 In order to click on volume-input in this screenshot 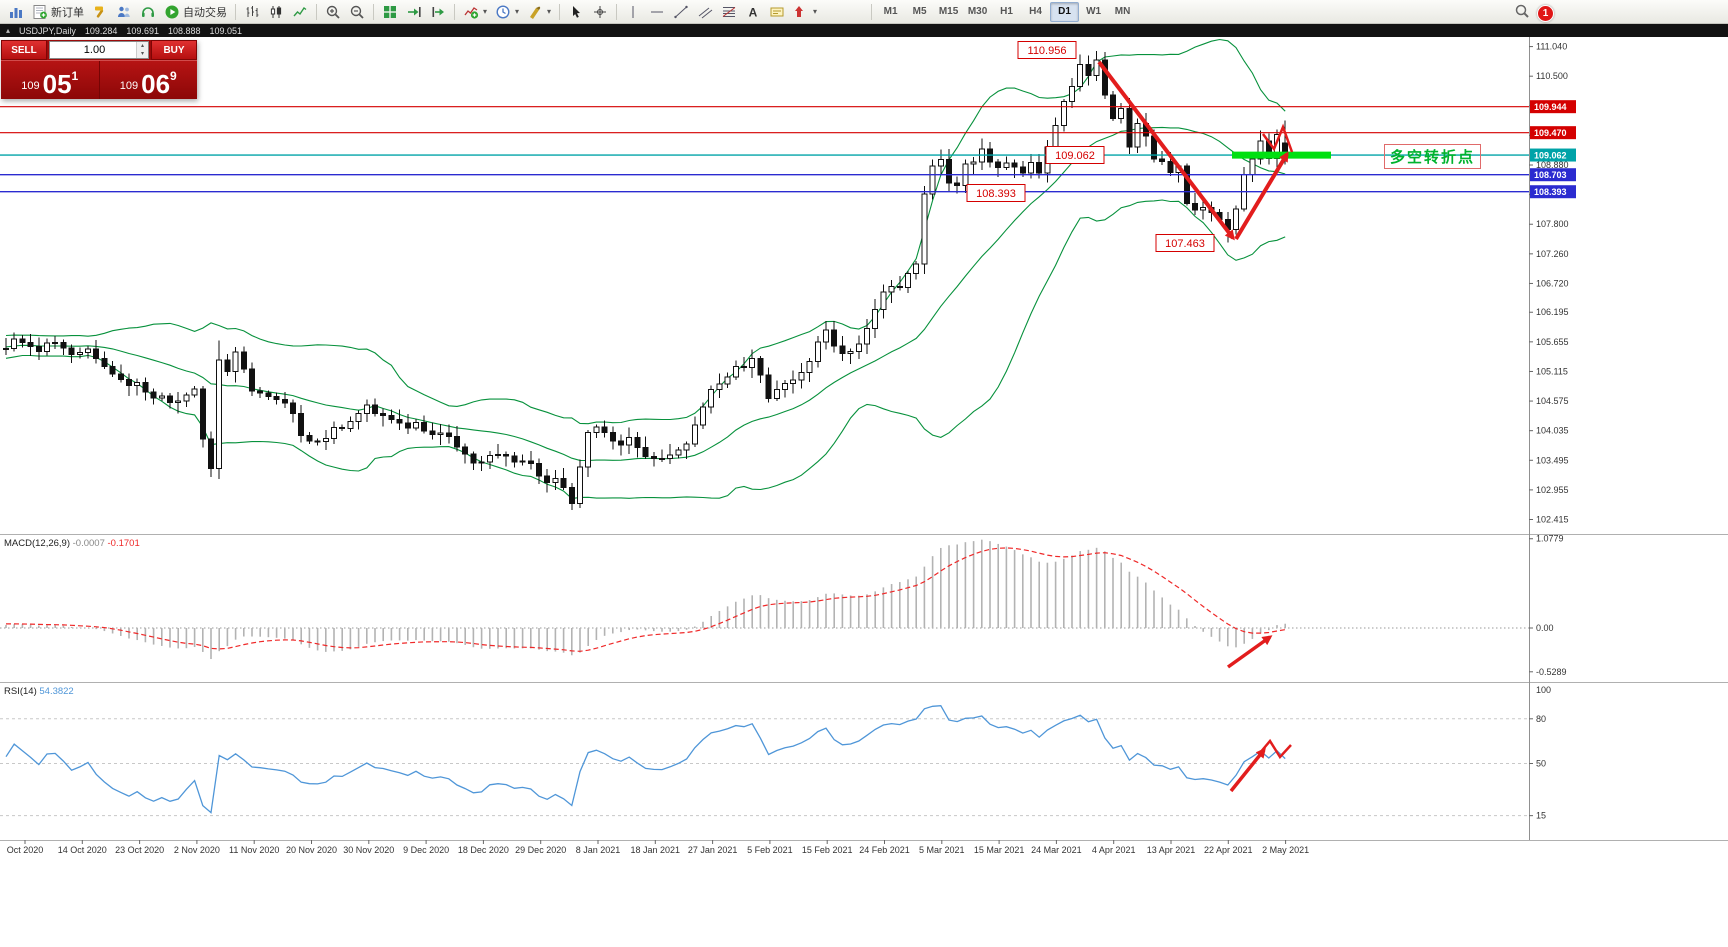, I will do `click(99, 50)`.